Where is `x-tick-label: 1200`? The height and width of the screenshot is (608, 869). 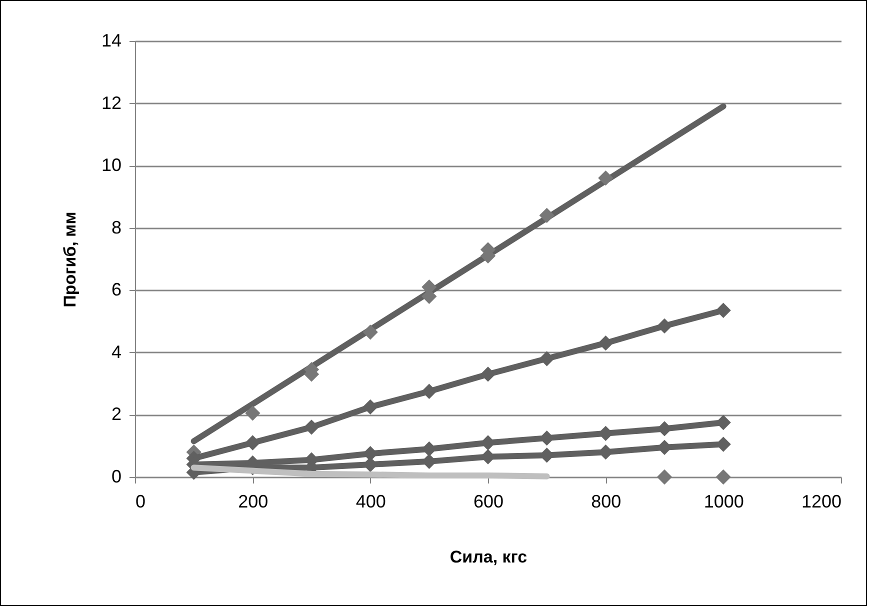 x-tick-label: 1200 is located at coordinates (821, 502).